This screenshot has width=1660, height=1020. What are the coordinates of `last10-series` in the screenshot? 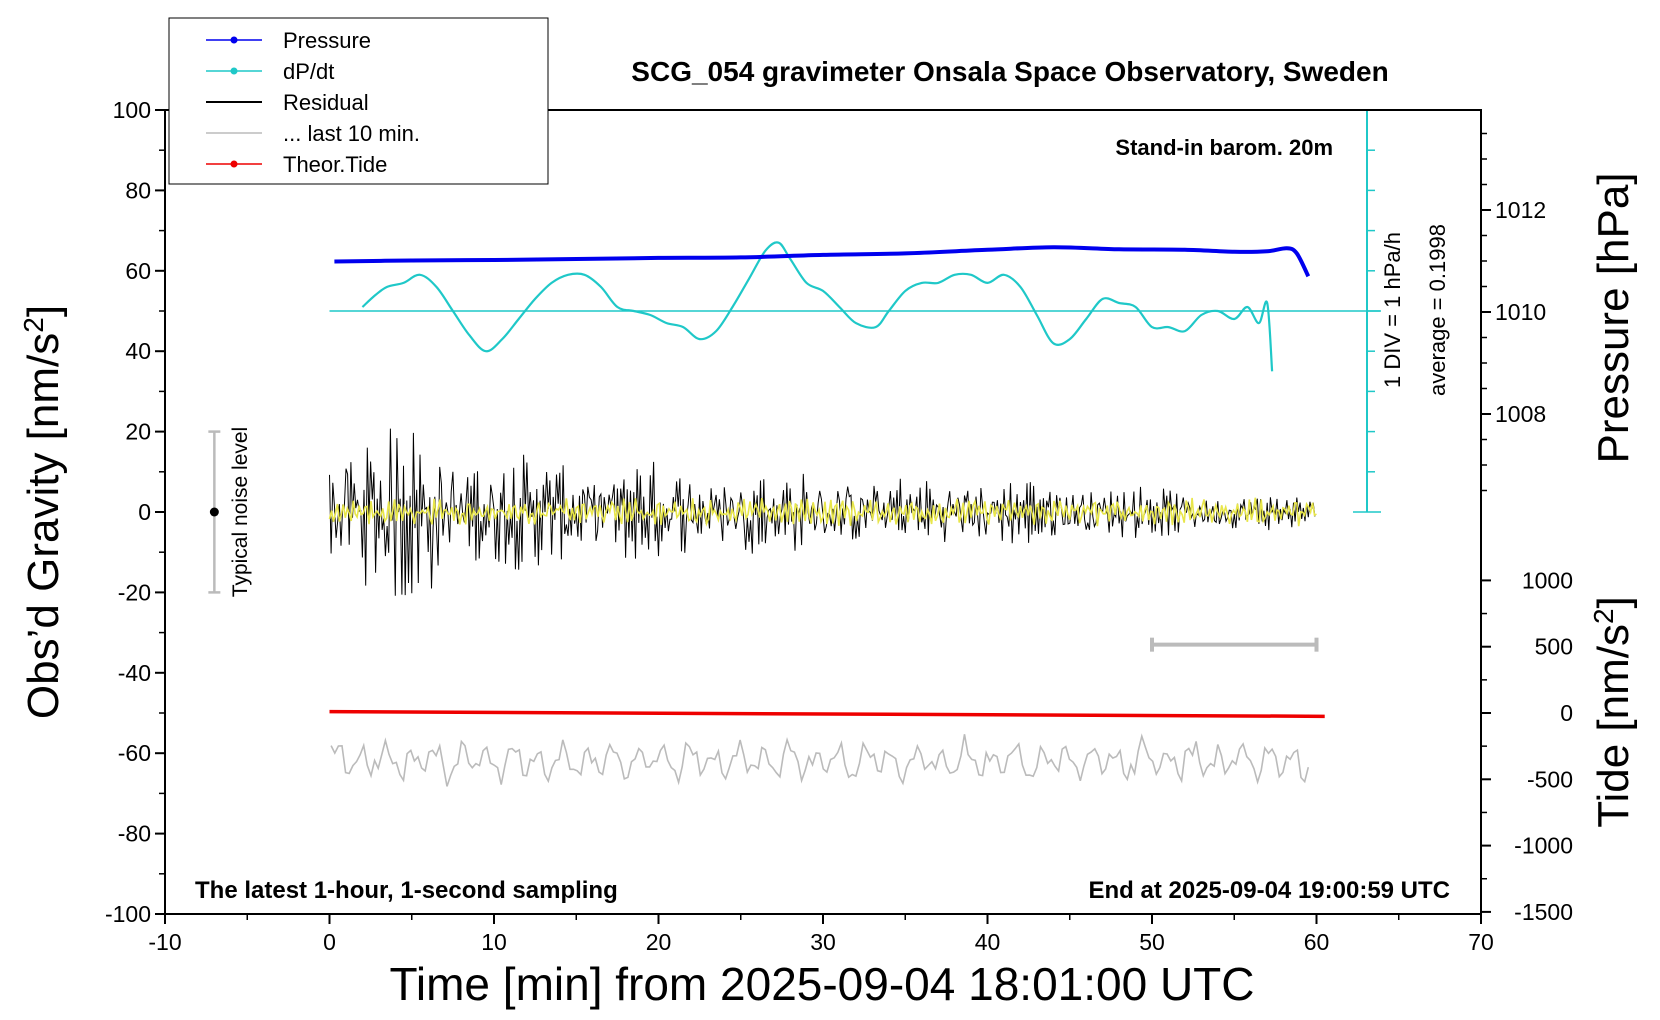 It's located at (820, 760).